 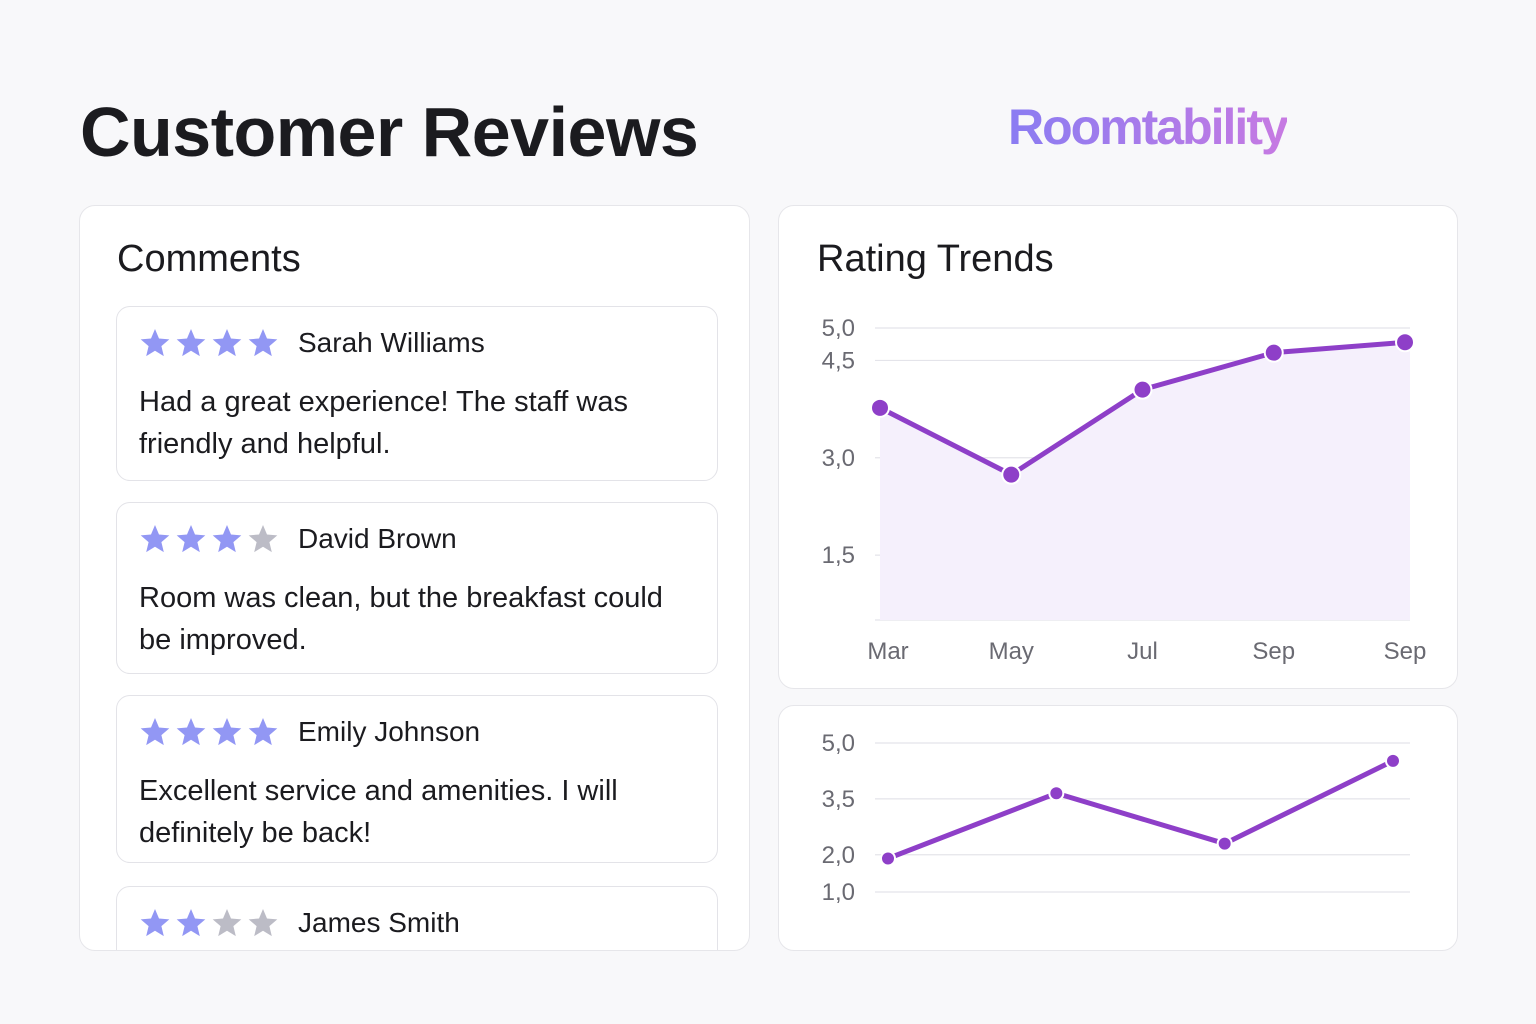 I want to click on y-tick-label: 1,5, so click(x=838, y=555).